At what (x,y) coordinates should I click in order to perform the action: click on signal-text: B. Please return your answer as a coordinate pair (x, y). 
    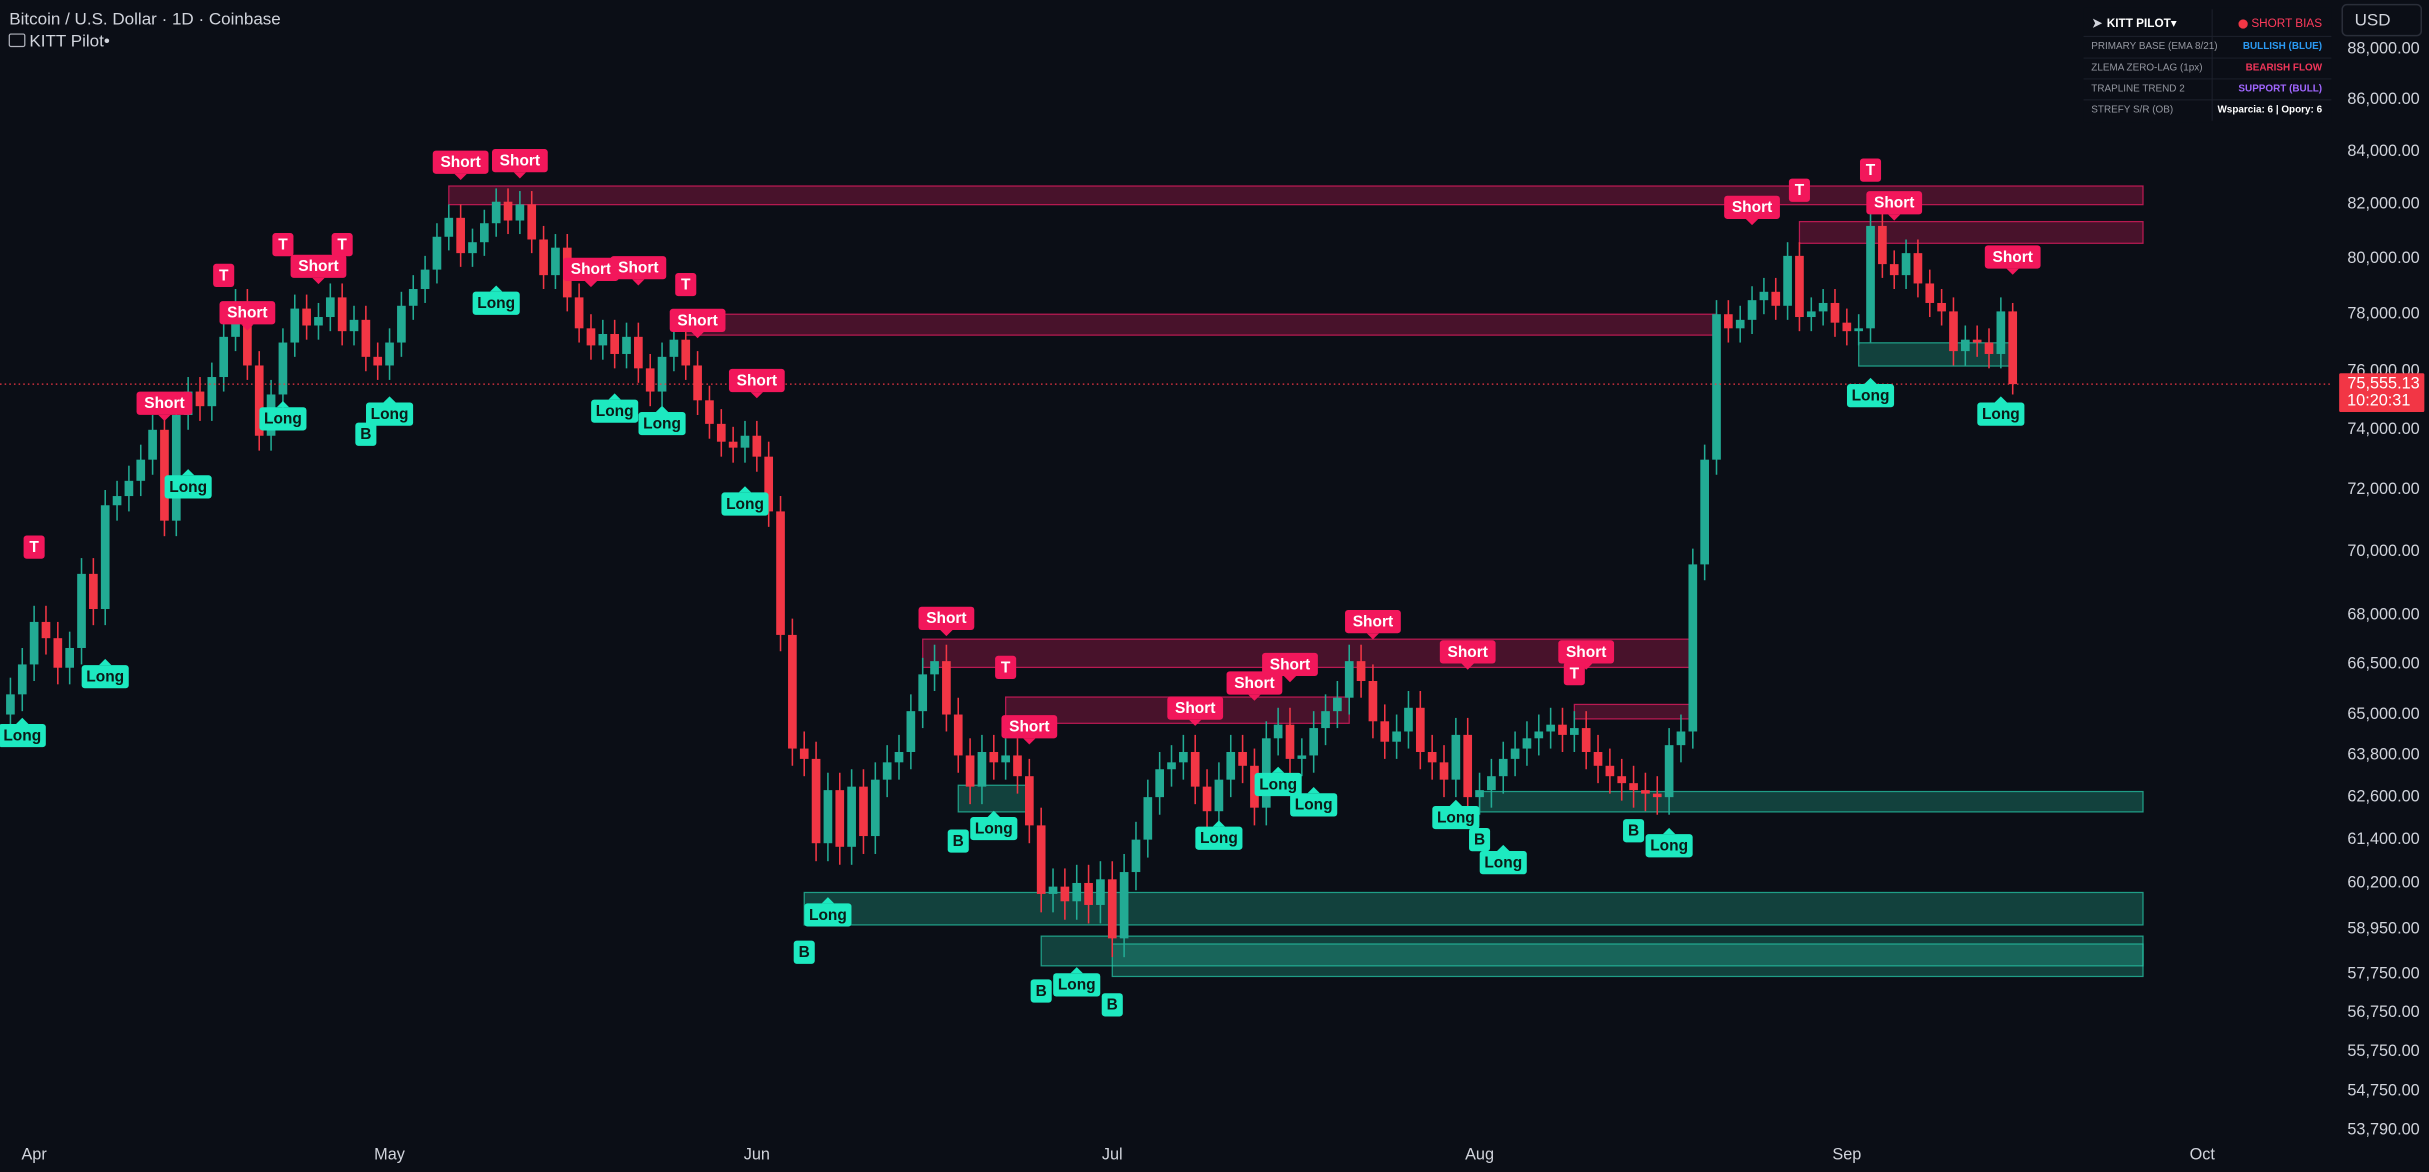
    Looking at the image, I should click on (1112, 1005).